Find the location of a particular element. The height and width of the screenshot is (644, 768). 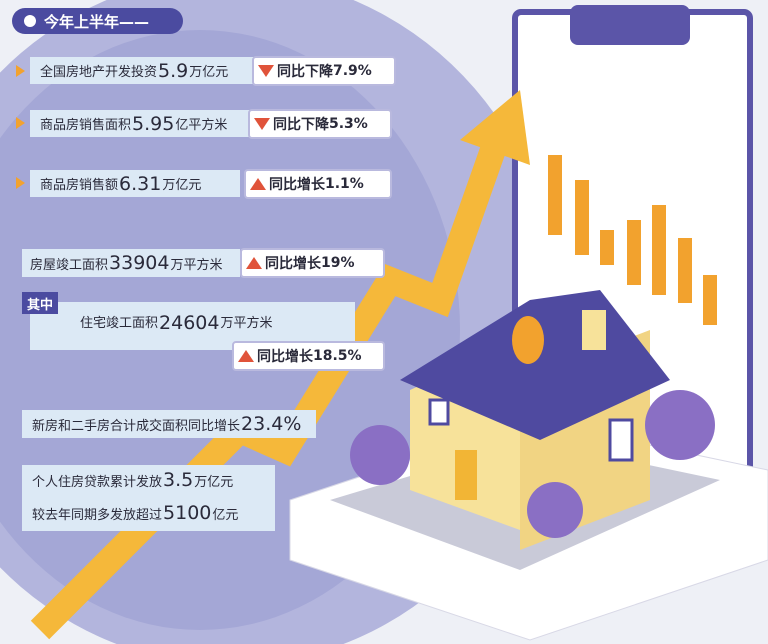

item-box: 住宅竣工面积 24604 万平方米 is located at coordinates (192, 326).